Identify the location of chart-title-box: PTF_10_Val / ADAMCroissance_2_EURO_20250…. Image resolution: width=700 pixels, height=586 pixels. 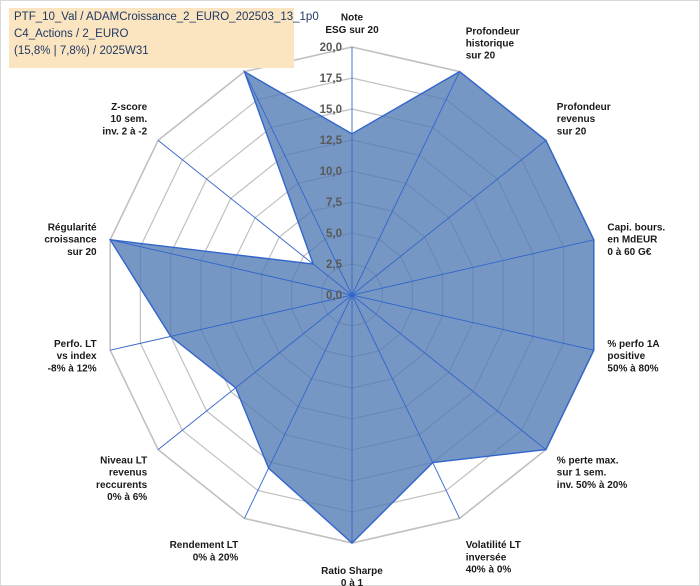
(164, 38).